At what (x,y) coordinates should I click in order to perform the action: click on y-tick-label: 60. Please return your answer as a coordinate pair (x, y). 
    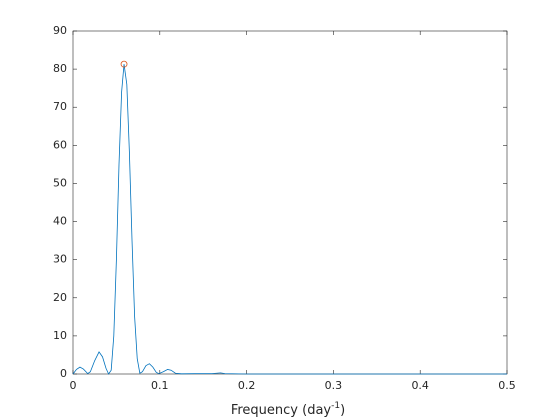
    Looking at the image, I should click on (60, 144).